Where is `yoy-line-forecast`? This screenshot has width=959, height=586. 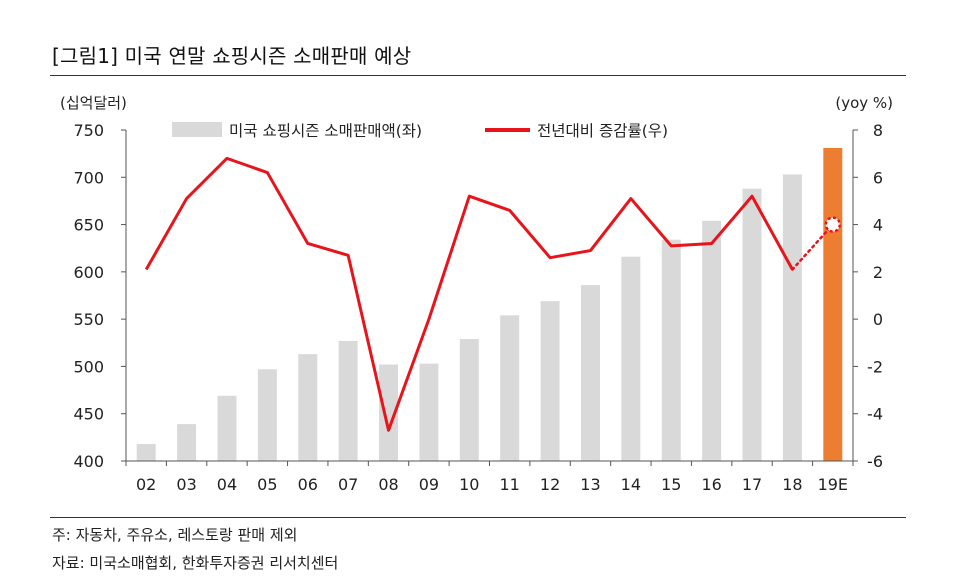
yoy-line-forecast is located at coordinates (813, 247).